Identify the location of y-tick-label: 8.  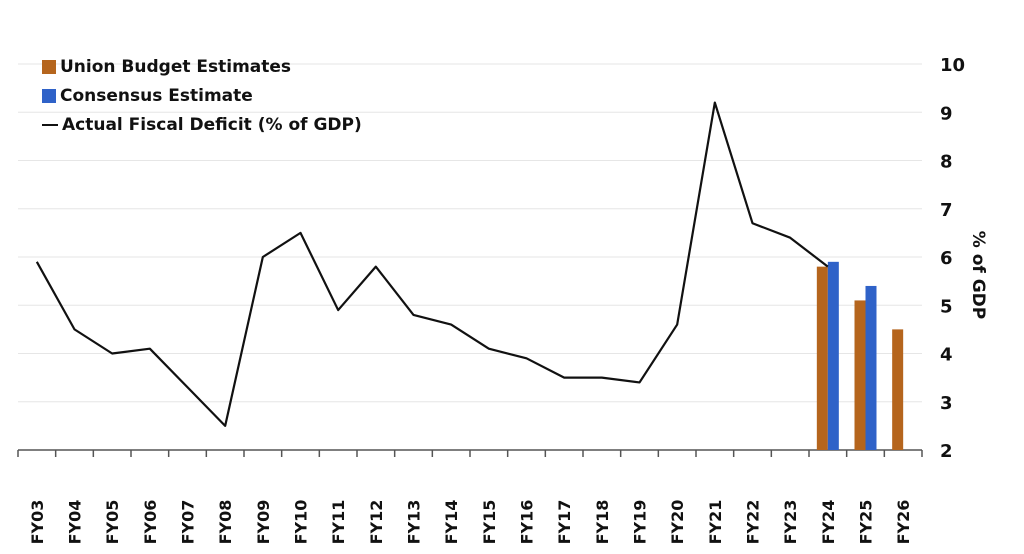
(946, 162).